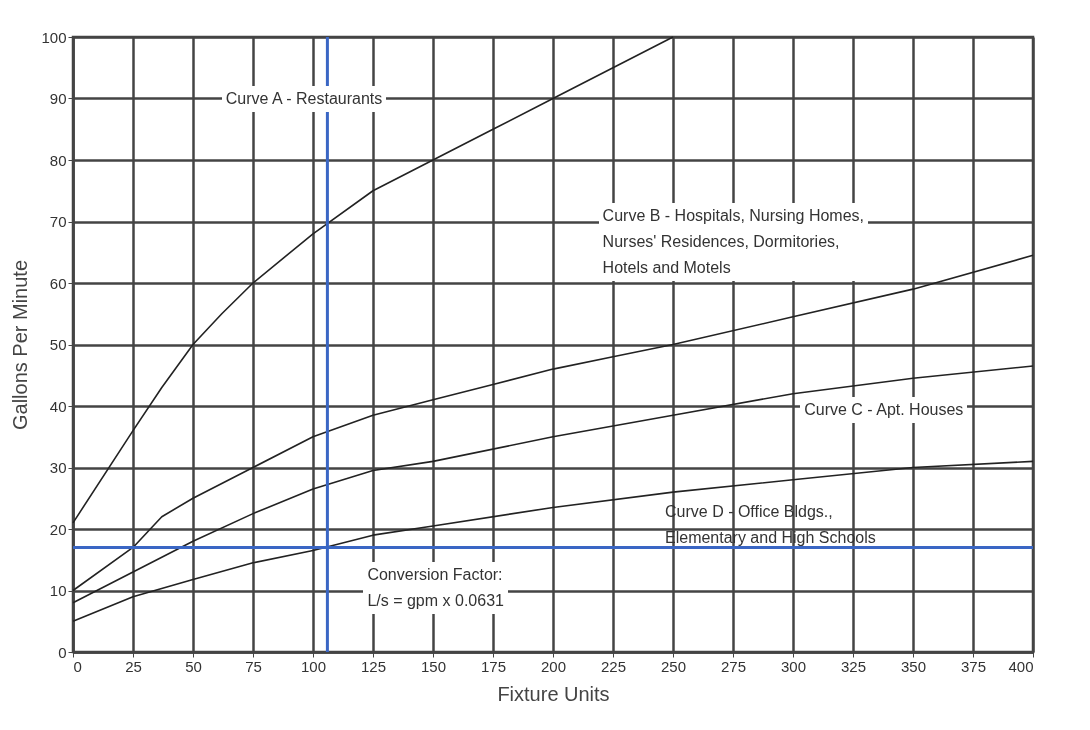  Describe the element at coordinates (62, 652) in the screenshot. I see `y-tick-label: 0` at that location.